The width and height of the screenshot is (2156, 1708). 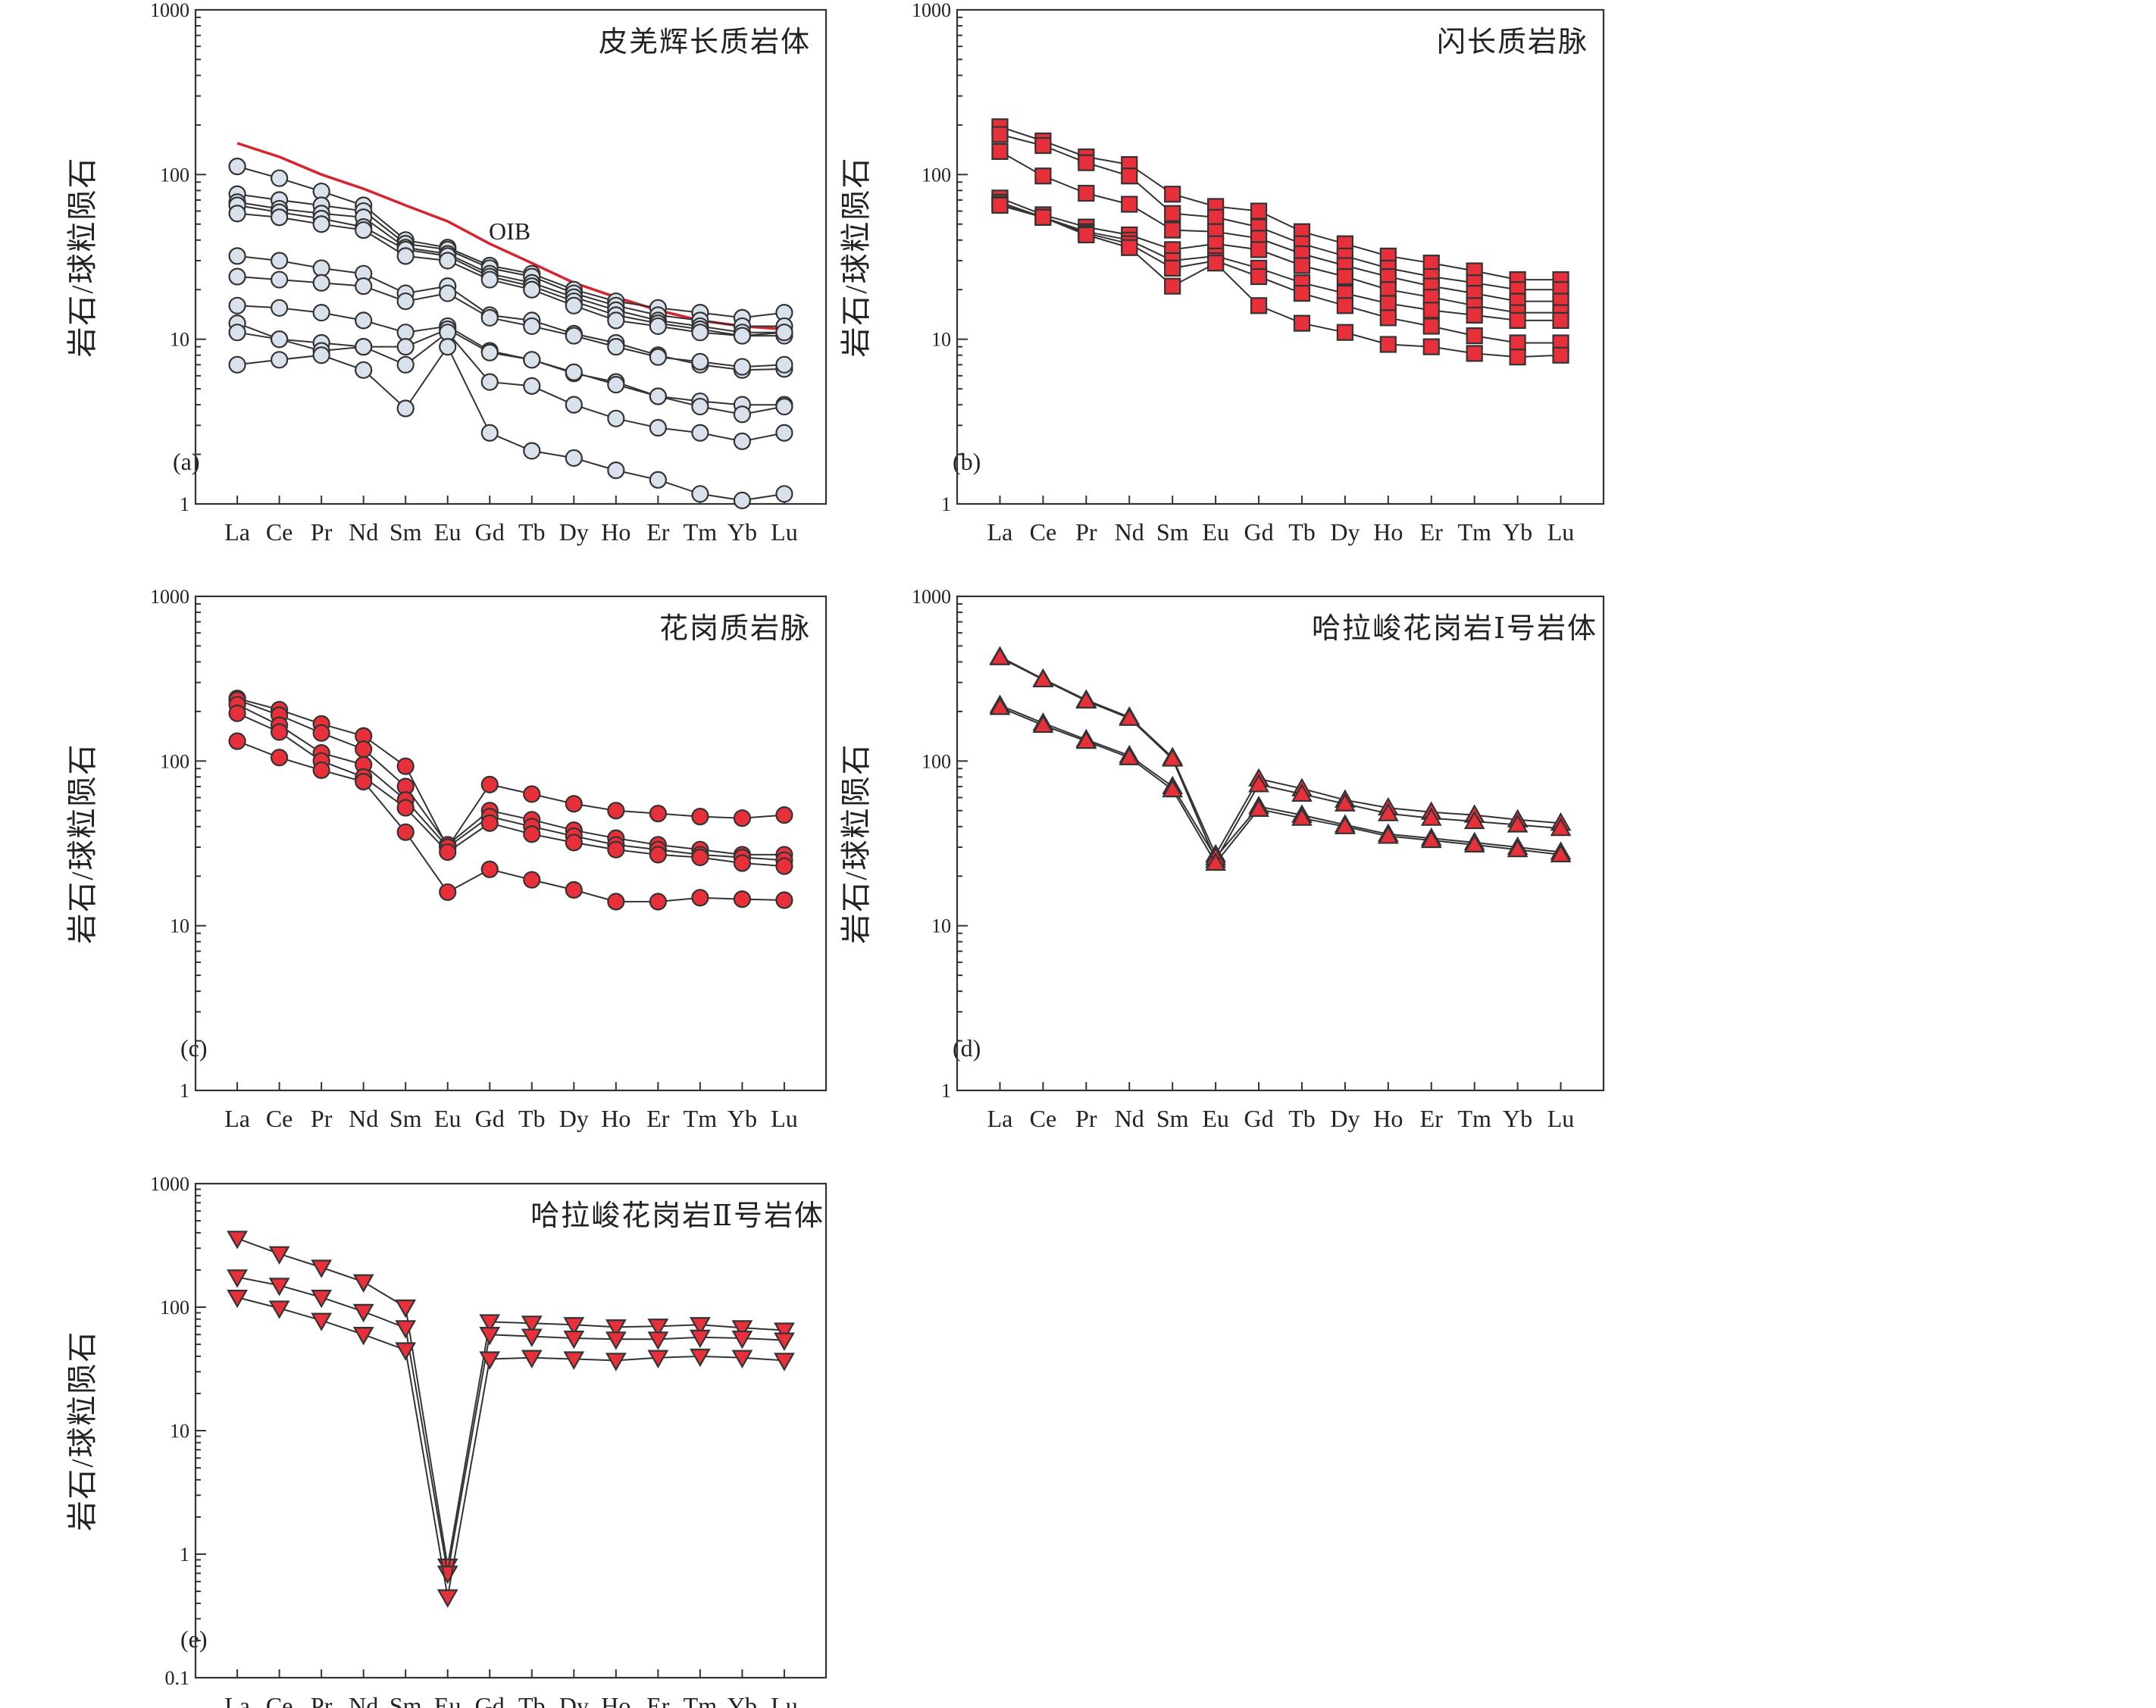 I want to click on panel-a-xtick-label: La, so click(x=237, y=532).